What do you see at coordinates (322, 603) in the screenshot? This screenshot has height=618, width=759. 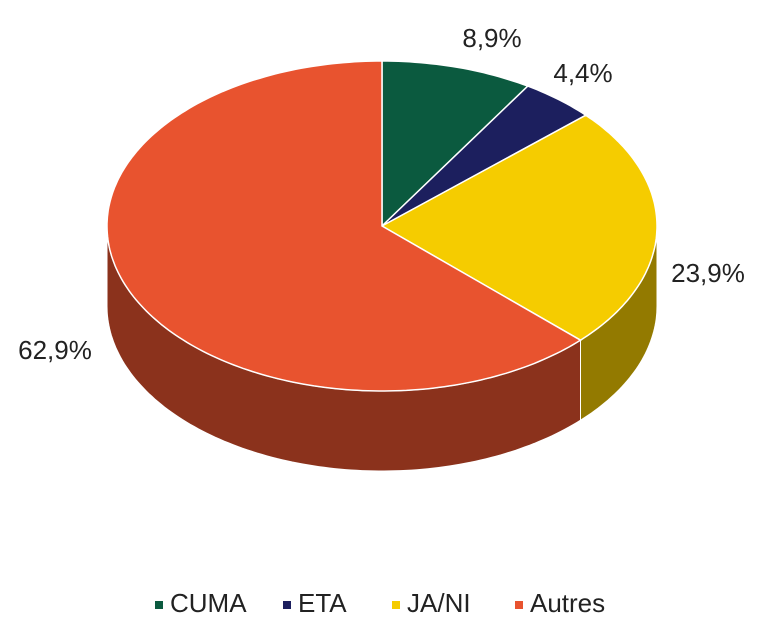 I see `legend-label: ETA` at bounding box center [322, 603].